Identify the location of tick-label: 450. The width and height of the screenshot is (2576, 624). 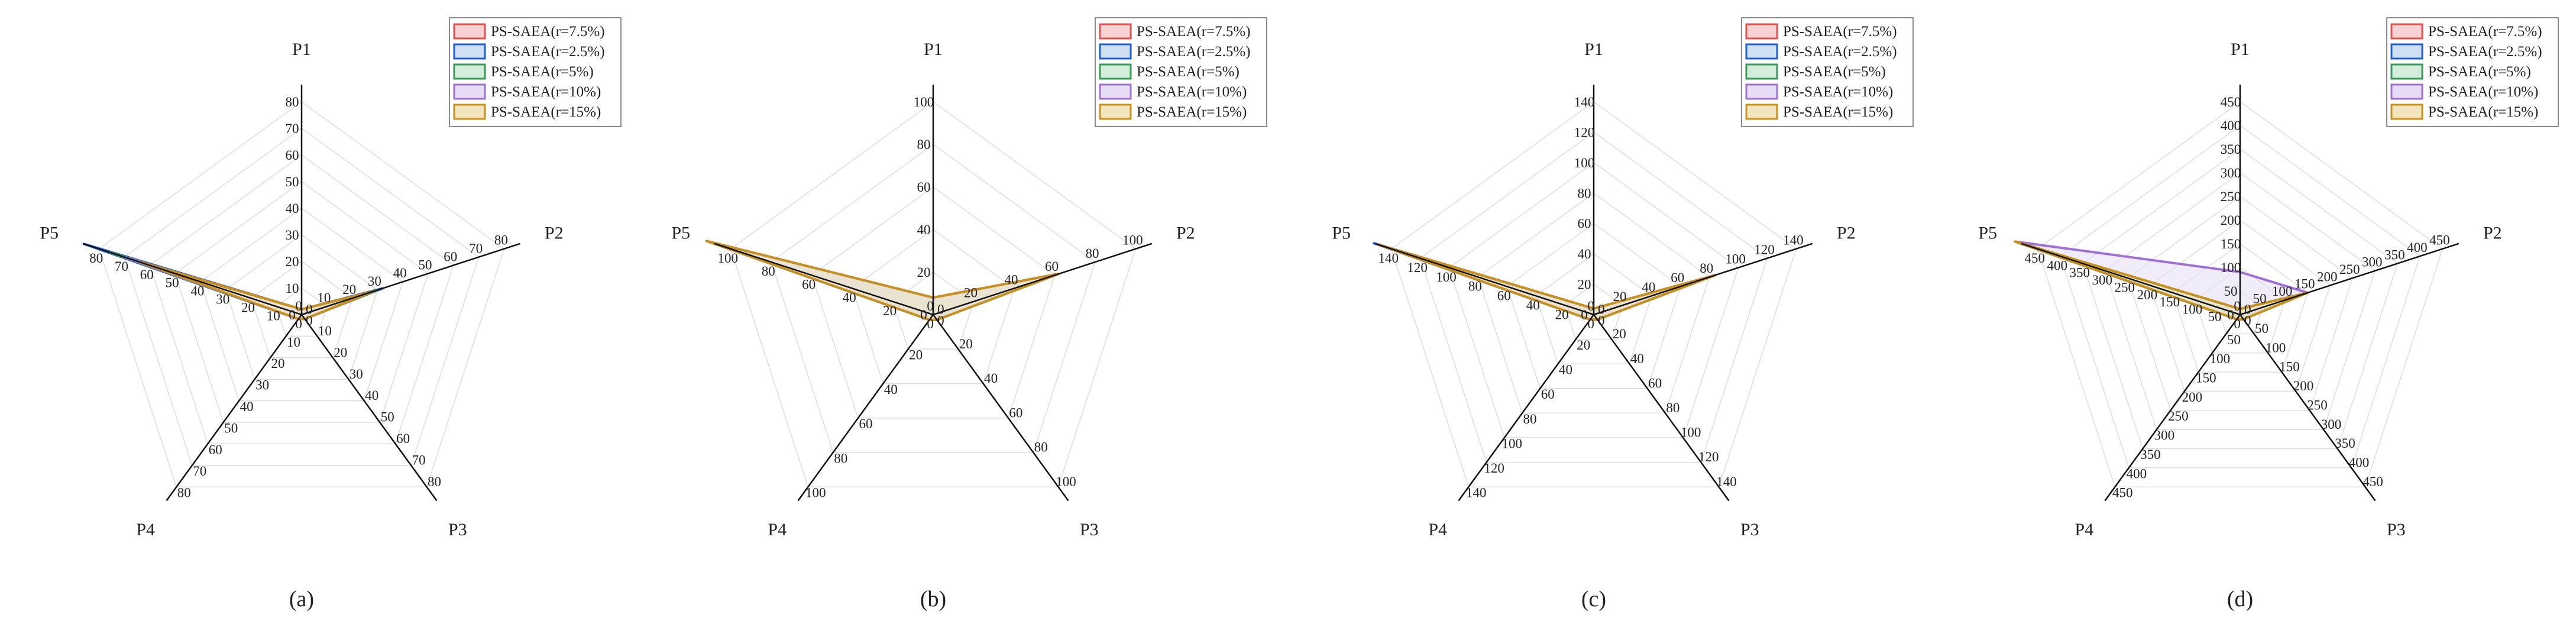
(2440, 240).